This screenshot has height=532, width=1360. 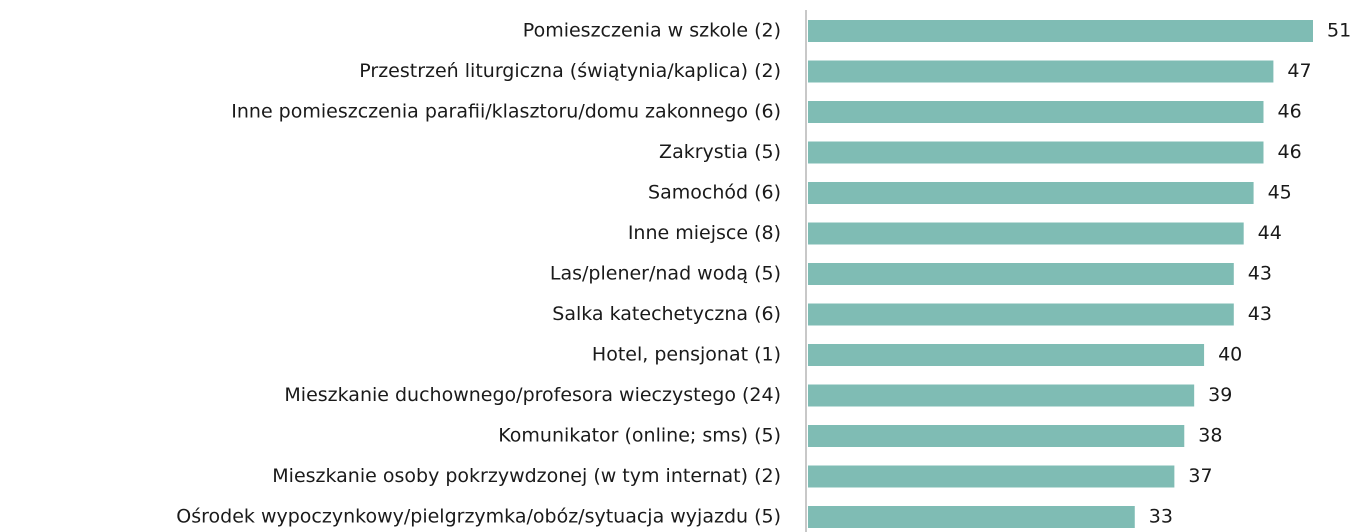 What do you see at coordinates (1220, 395) in the screenshot?
I see `value-label: 39` at bounding box center [1220, 395].